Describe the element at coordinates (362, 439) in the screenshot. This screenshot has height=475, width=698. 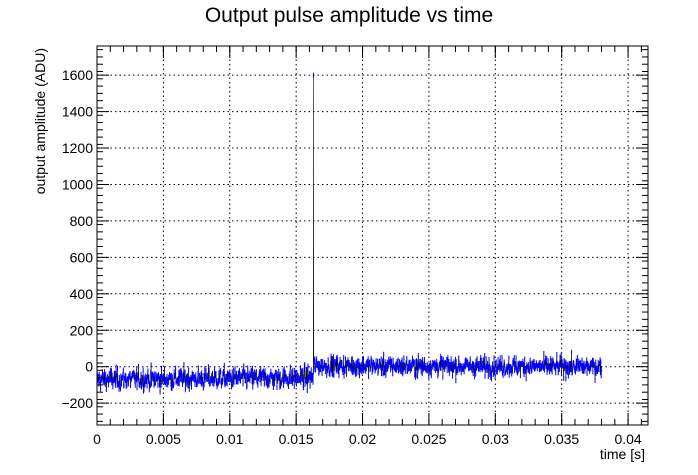
I see `x-tick-label: 0.02` at that location.